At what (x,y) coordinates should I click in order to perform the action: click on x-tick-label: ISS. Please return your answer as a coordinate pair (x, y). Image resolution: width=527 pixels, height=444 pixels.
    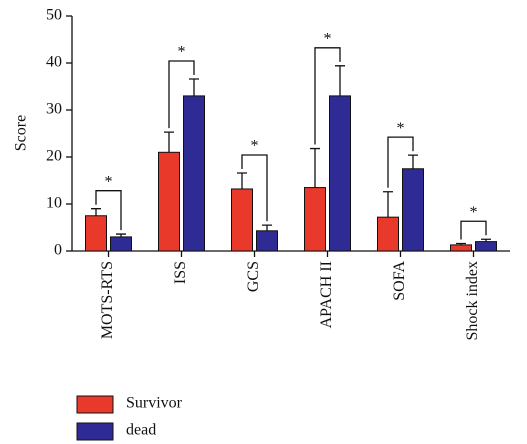
    Looking at the image, I should click on (180, 272).